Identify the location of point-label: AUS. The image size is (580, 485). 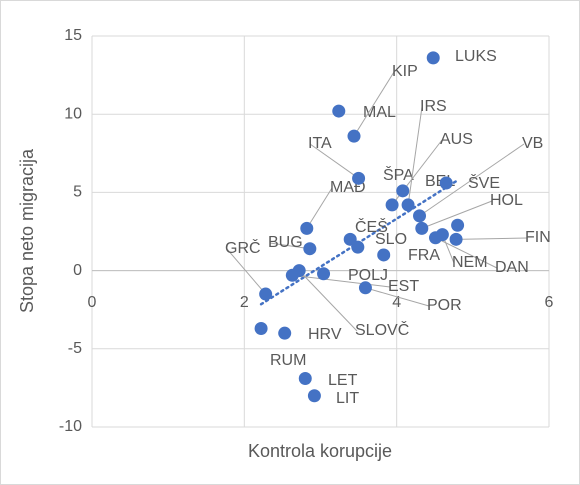
(456, 139).